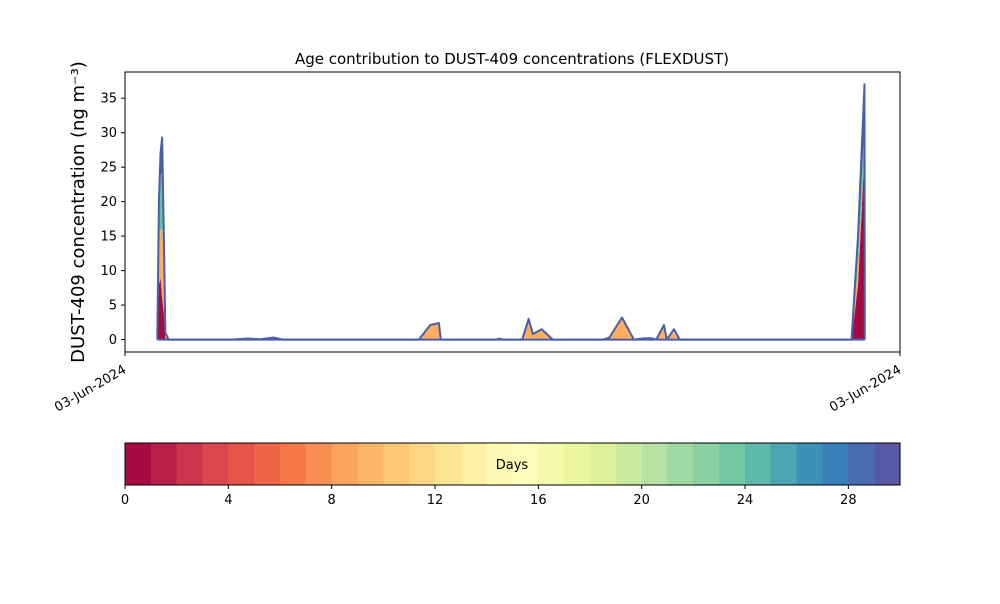  Describe the element at coordinates (108, 237) in the screenshot. I see `y-tick-label: 15` at that location.